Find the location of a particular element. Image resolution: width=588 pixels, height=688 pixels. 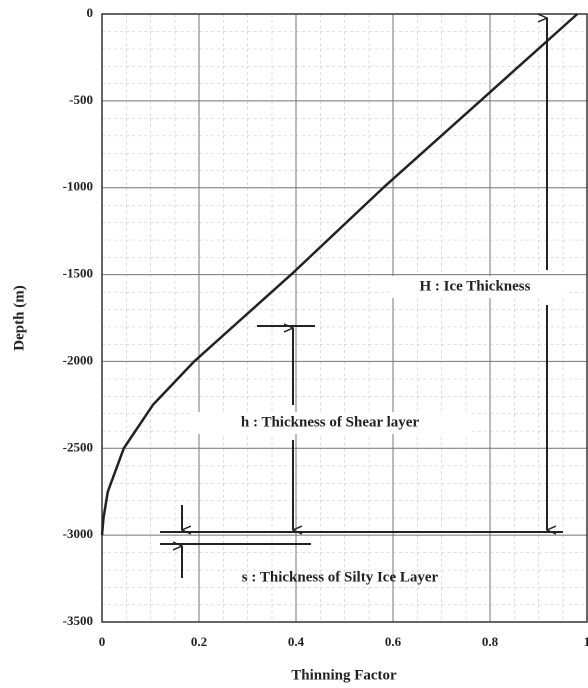

annotation: h : Thickness of Shear layer is located at coordinates (330, 422).